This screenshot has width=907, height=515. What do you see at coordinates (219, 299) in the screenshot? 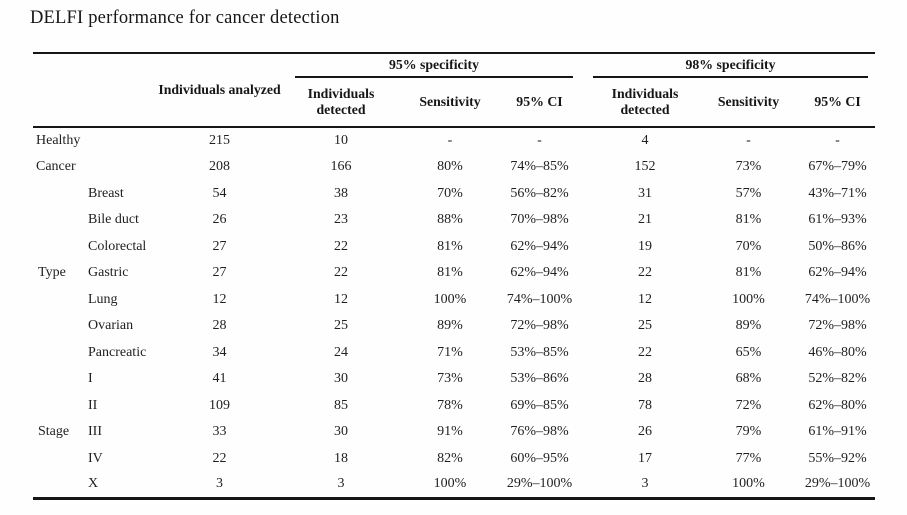
I see `cell-individuals-analyzed: 12` at bounding box center [219, 299].